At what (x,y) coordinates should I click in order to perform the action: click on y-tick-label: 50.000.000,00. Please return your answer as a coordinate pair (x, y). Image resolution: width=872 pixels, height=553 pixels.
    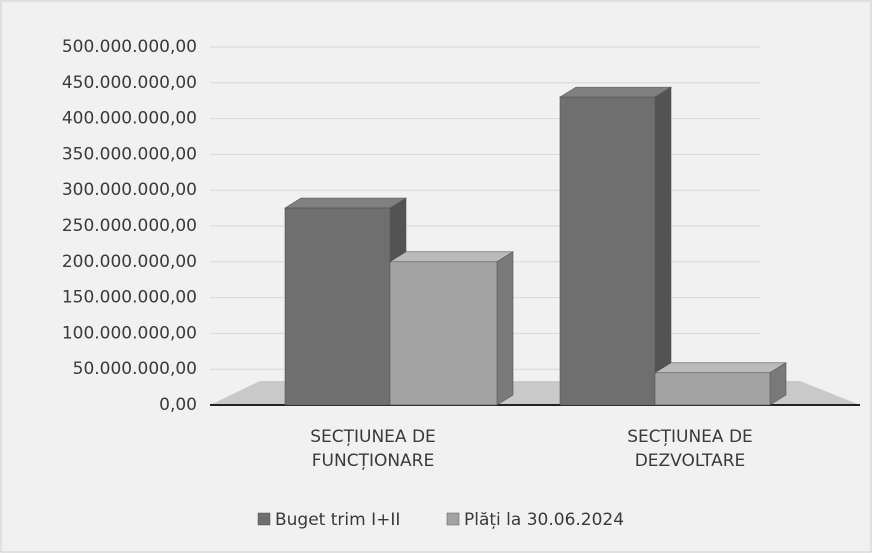
    Looking at the image, I should click on (135, 369).